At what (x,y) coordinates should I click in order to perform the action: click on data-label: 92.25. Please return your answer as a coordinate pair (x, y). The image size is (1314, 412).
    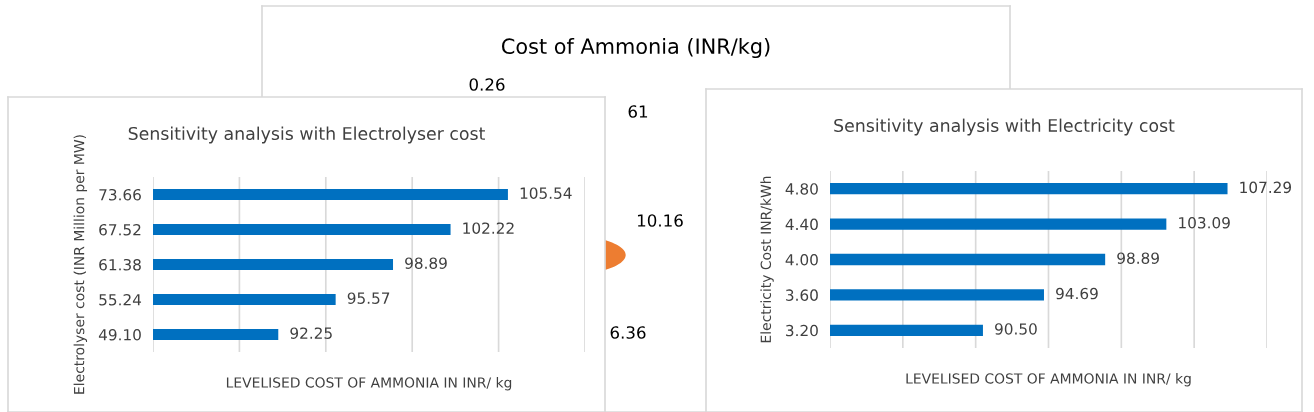
    Looking at the image, I should click on (311, 333).